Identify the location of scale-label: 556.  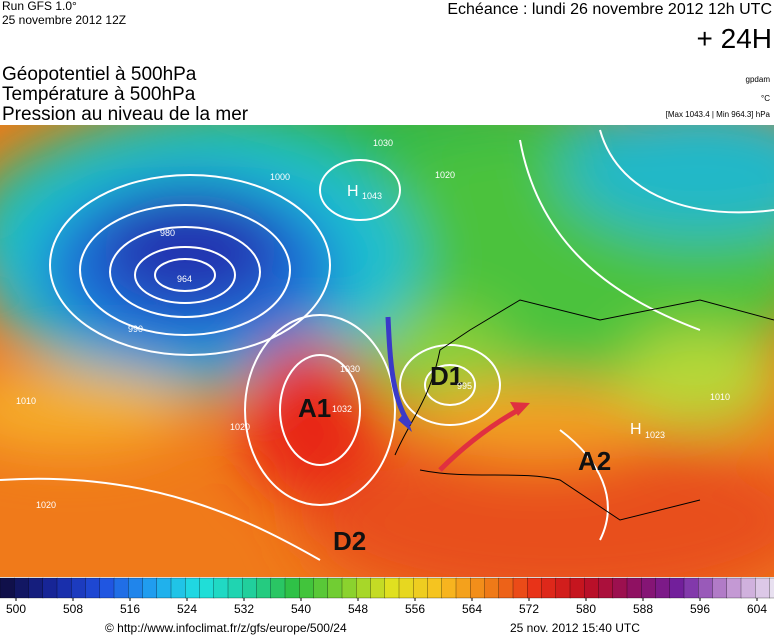
(415, 609).